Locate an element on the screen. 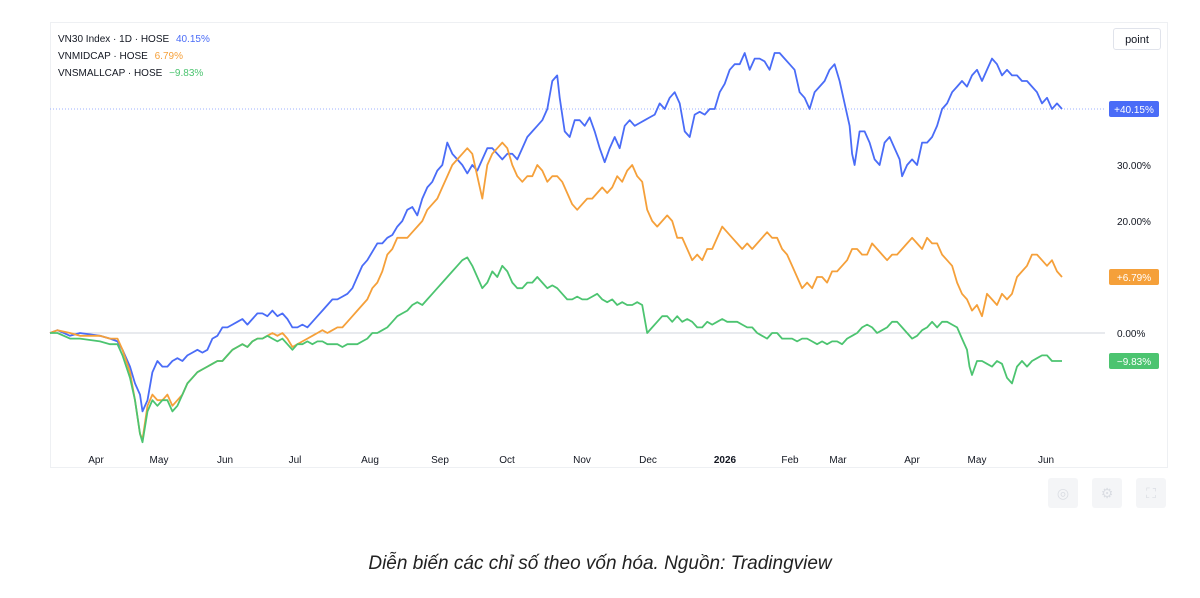 The image size is (1200, 598). last-value-label: +40.15% is located at coordinates (1134, 110).